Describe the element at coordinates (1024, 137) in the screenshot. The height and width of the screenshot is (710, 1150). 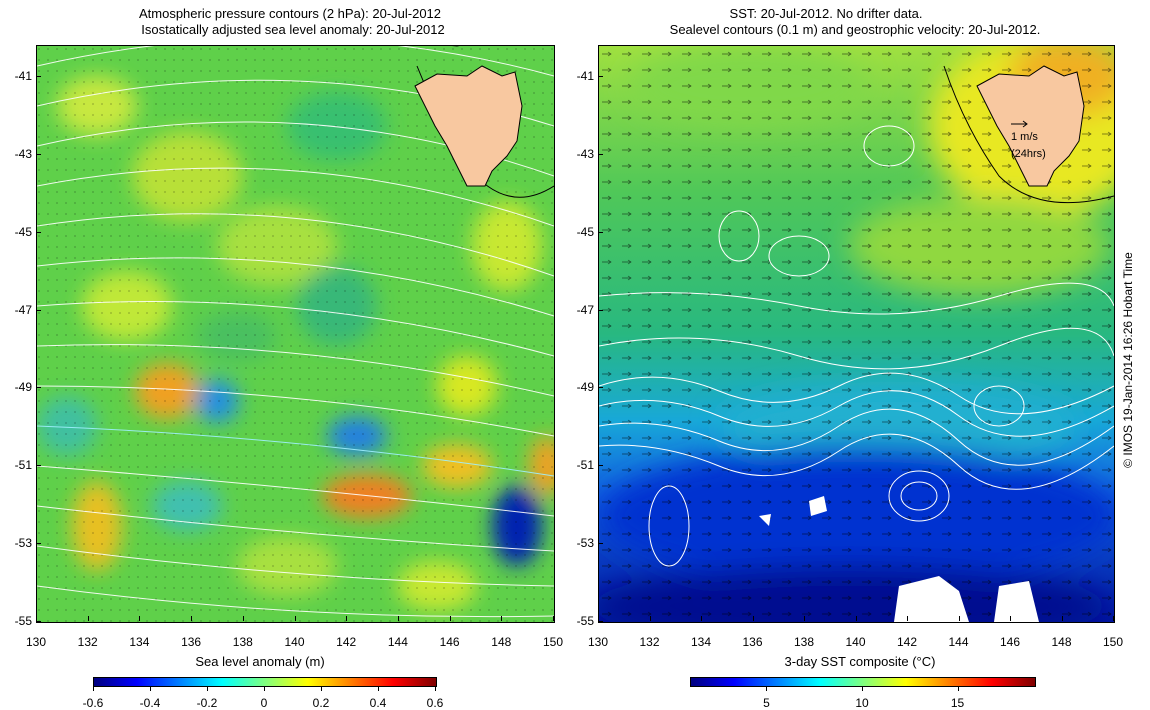
I see `velocity-legend-line1: 1 m/s` at that location.